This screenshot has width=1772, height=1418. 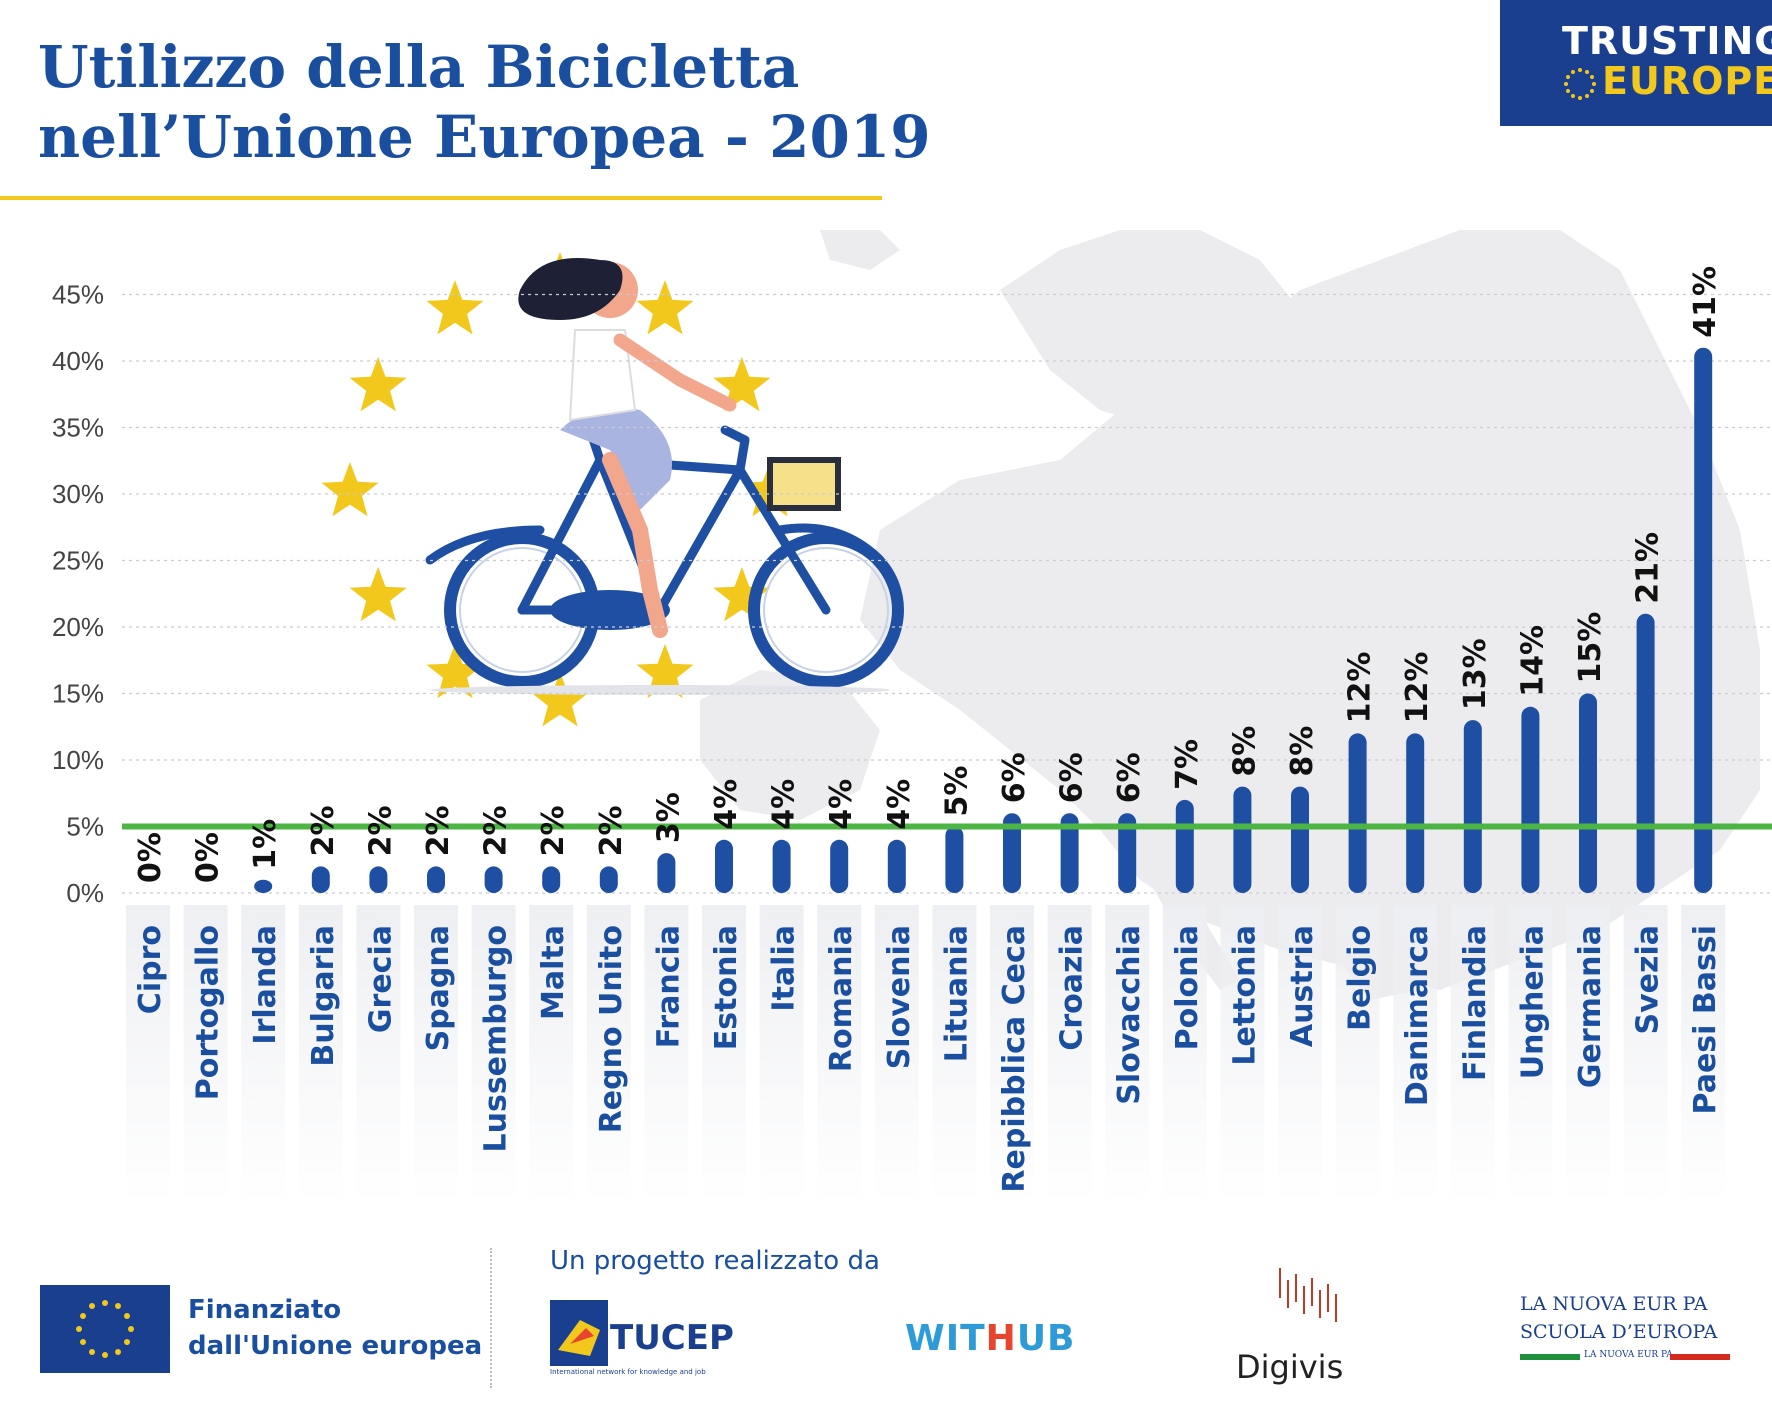 I want to click on value-label: 6%, so click(x=1014, y=777).